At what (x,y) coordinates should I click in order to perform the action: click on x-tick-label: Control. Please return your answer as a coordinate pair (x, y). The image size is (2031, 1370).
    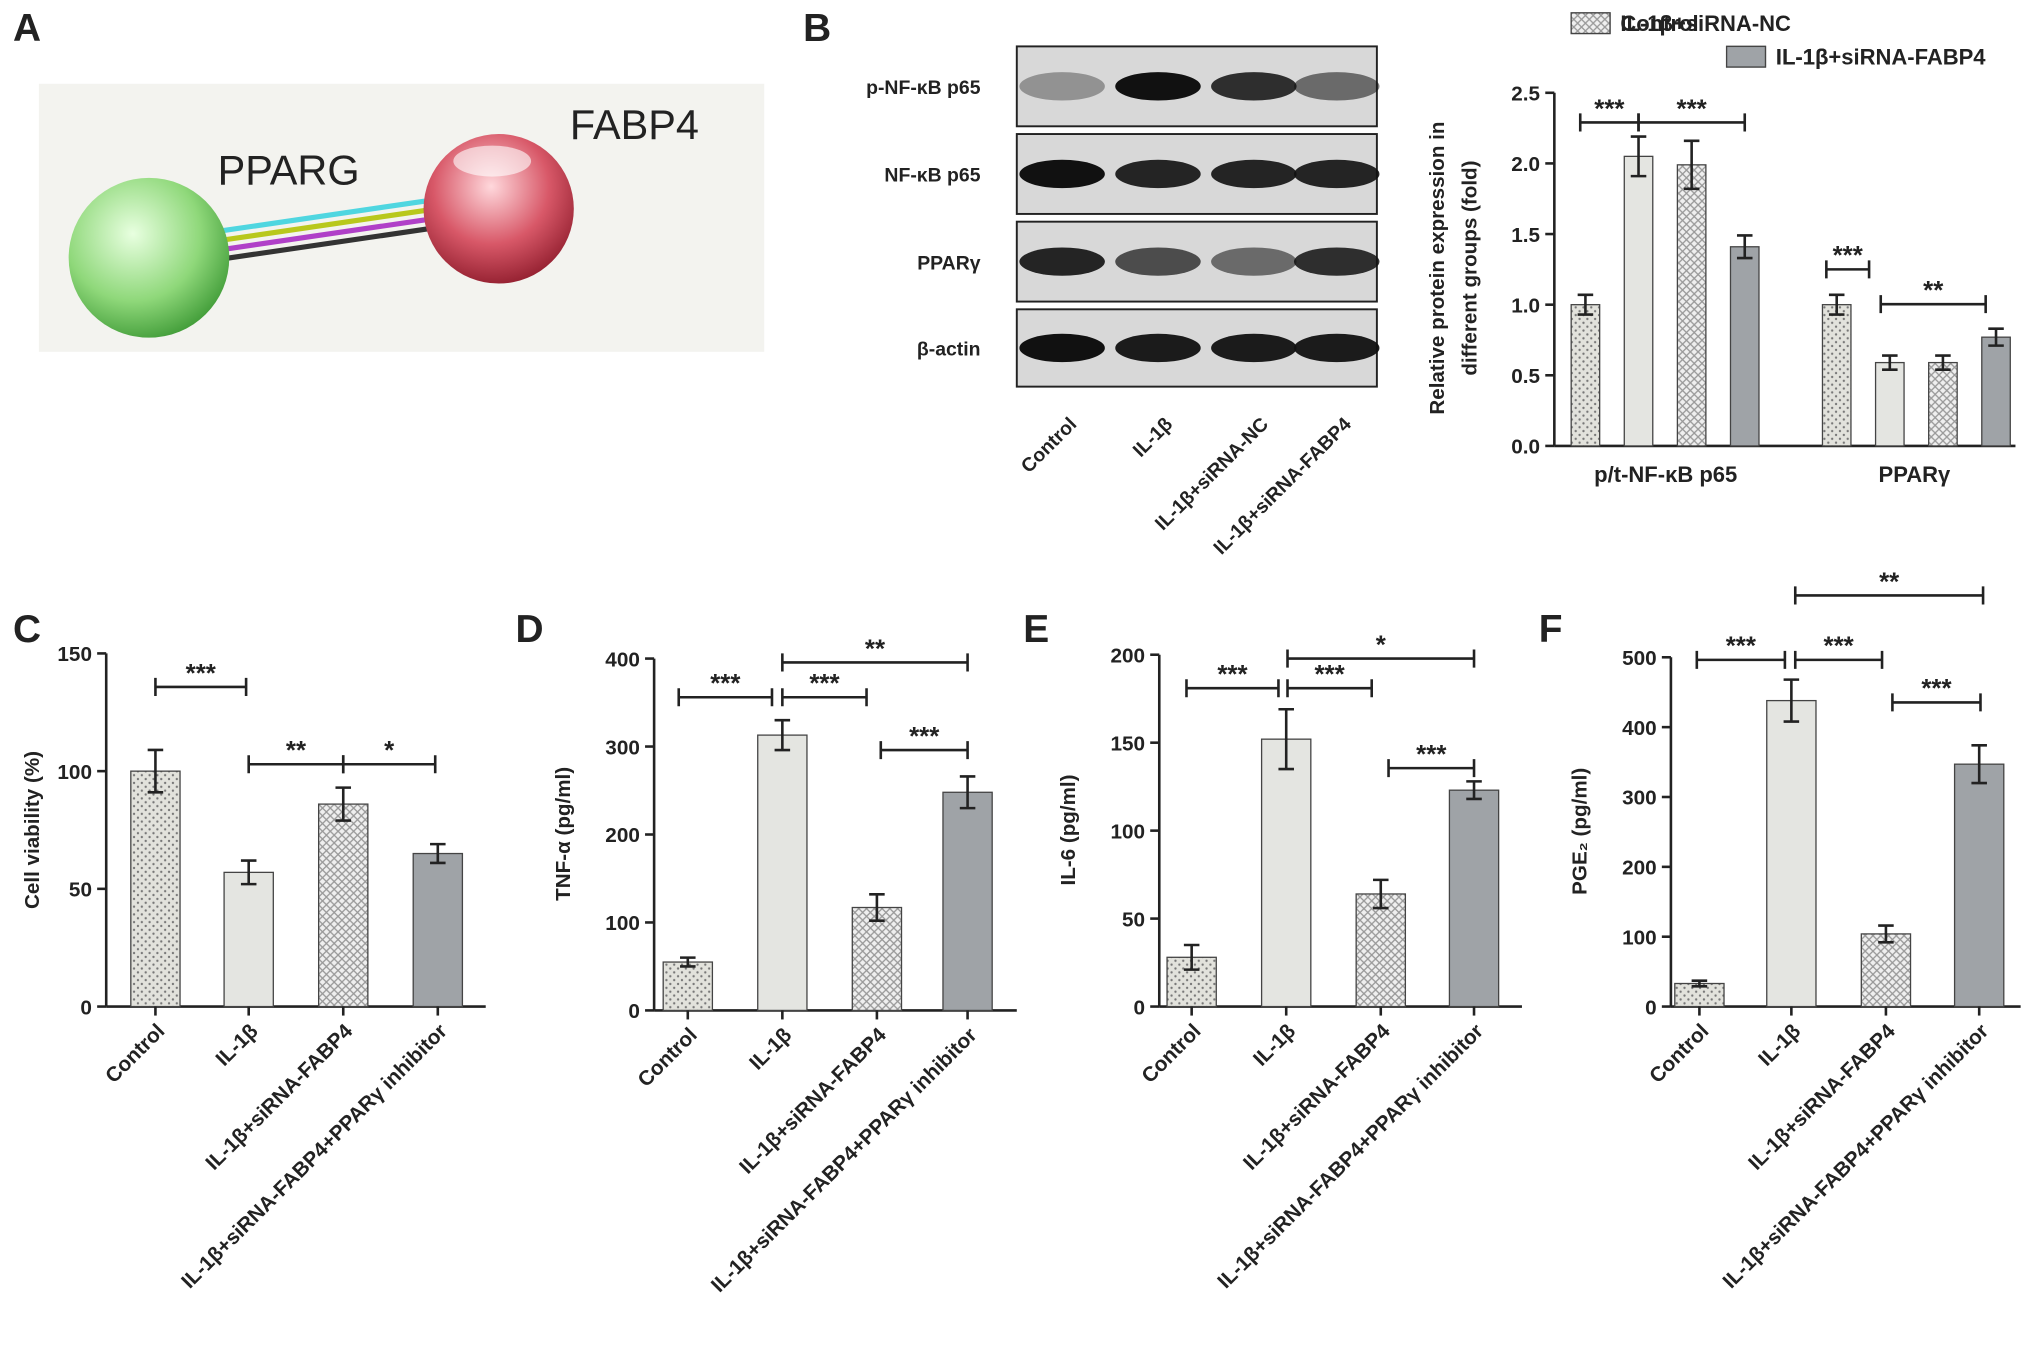
    Looking at the image, I should click on (667, 1058).